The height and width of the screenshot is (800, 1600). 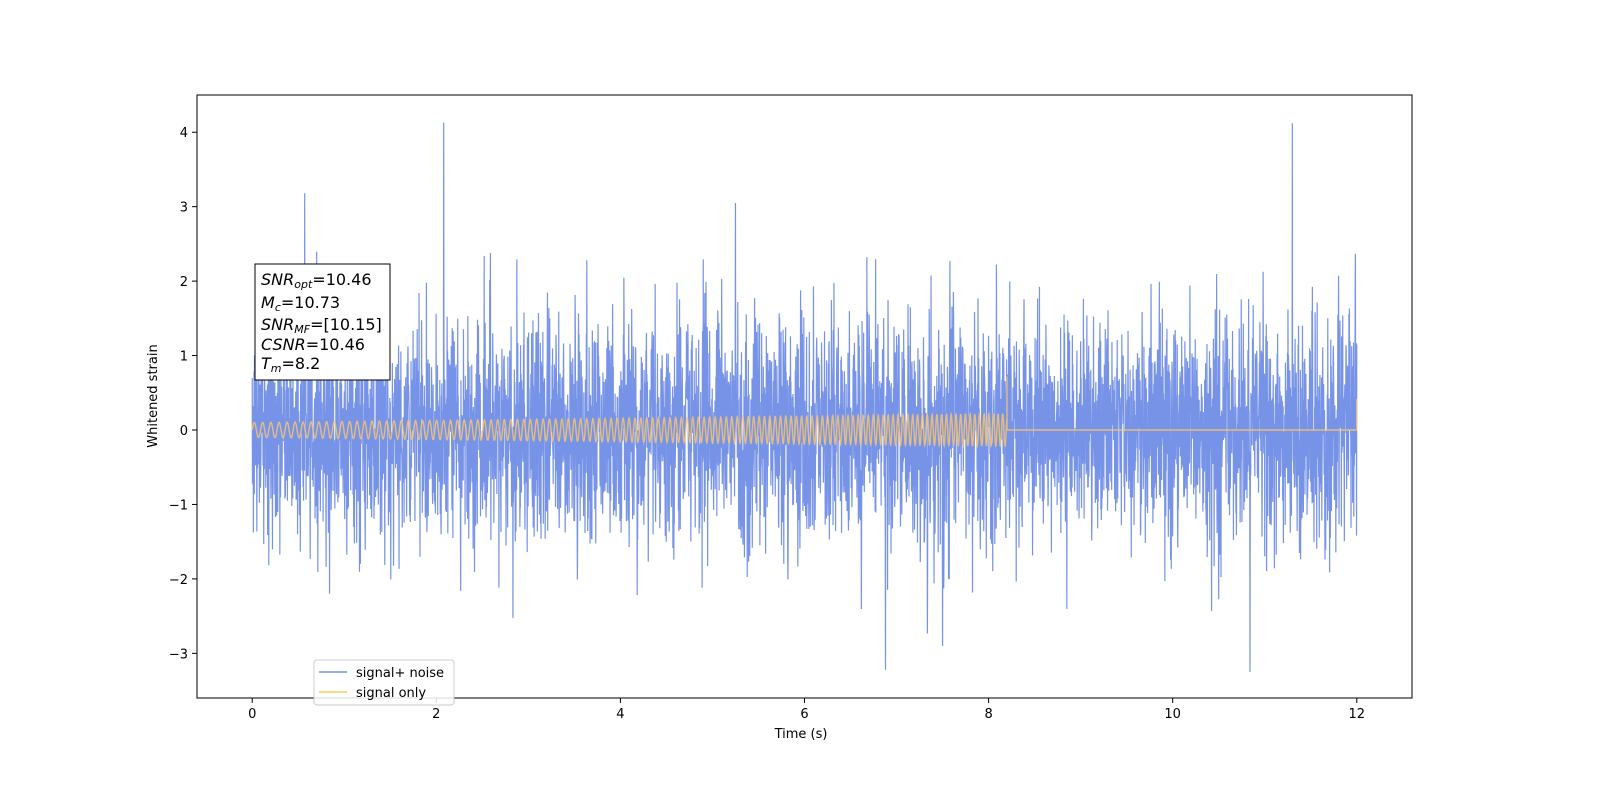 What do you see at coordinates (400, 673) in the screenshot?
I see `legend-label-signal-plus-noise: signal+ noise` at bounding box center [400, 673].